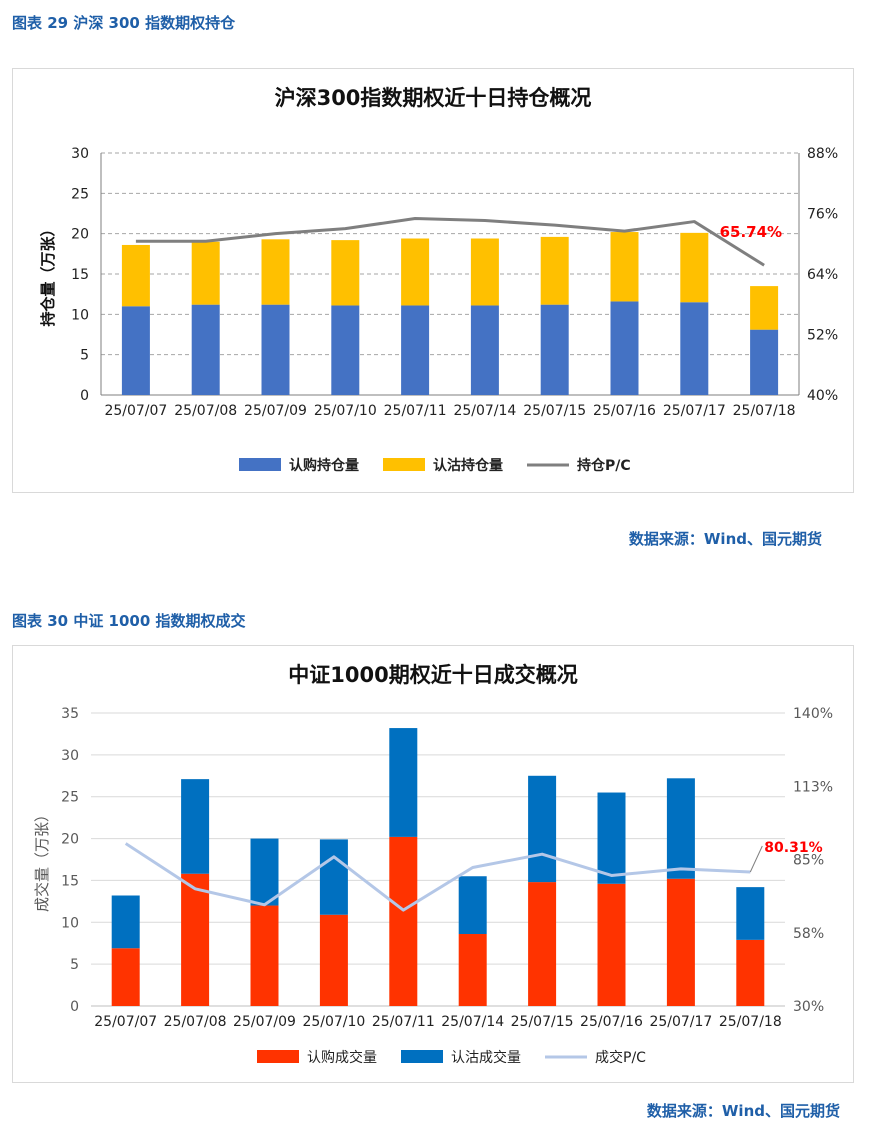  Describe the element at coordinates (124, 23) in the screenshot. I see `figure-caption-1: 图表 29 沪深 300 指数期权持仓` at that location.